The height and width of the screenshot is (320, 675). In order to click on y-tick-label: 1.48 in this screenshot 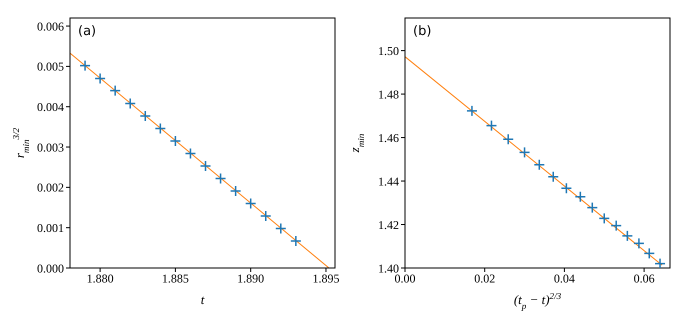, I will do `click(388, 94)`.